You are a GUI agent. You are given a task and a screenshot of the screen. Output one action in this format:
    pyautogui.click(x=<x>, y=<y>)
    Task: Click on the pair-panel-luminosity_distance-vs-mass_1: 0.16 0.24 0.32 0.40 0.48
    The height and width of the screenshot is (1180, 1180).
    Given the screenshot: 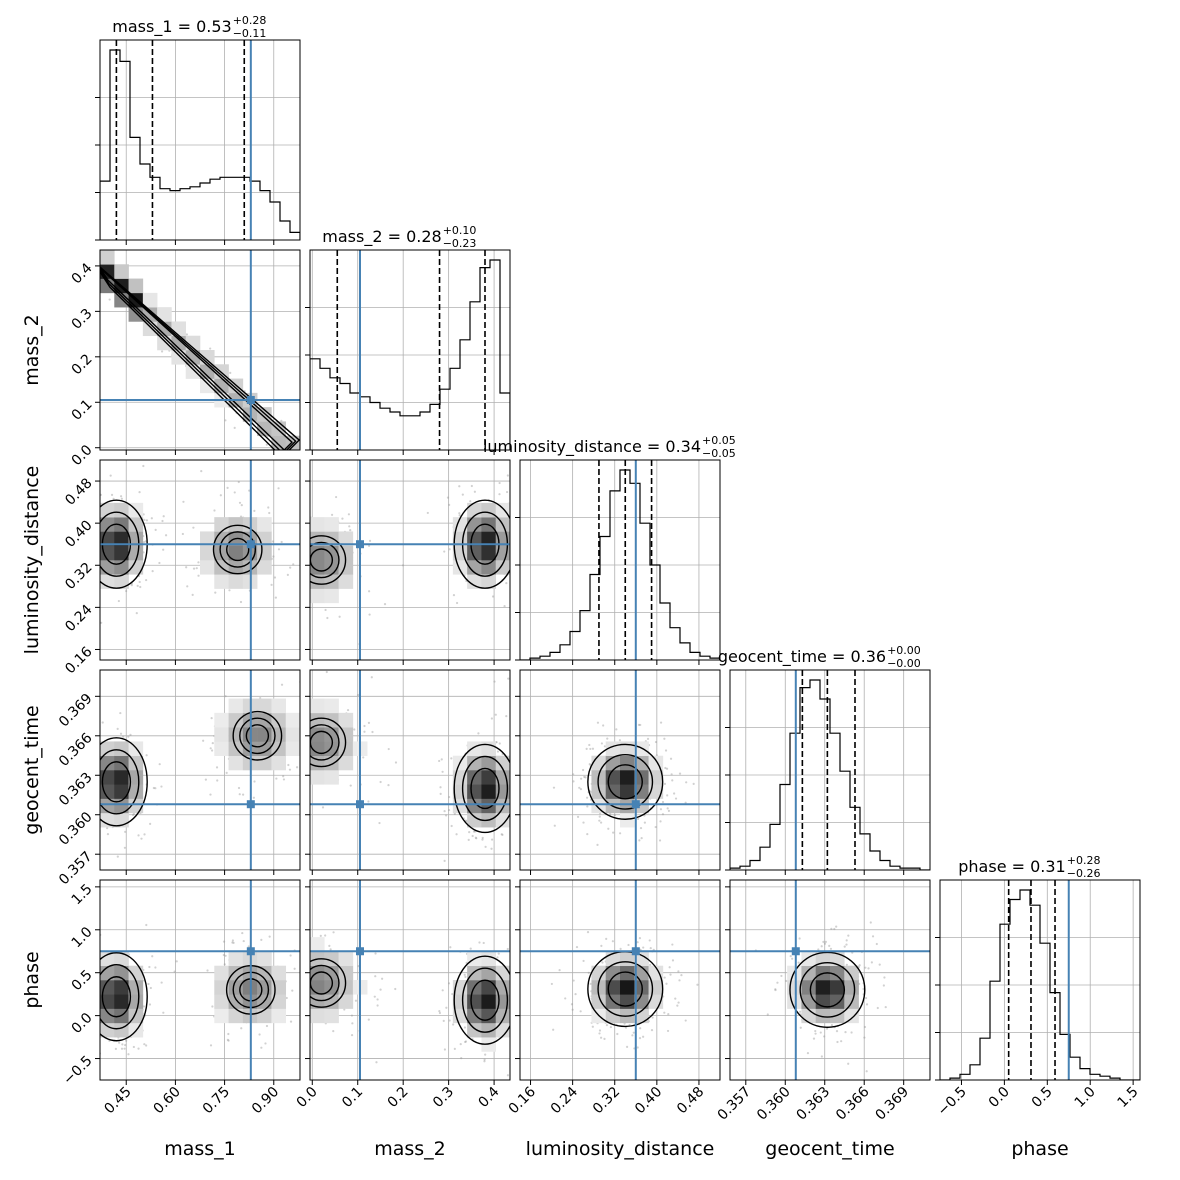 What is the action you would take?
    pyautogui.click(x=181, y=568)
    